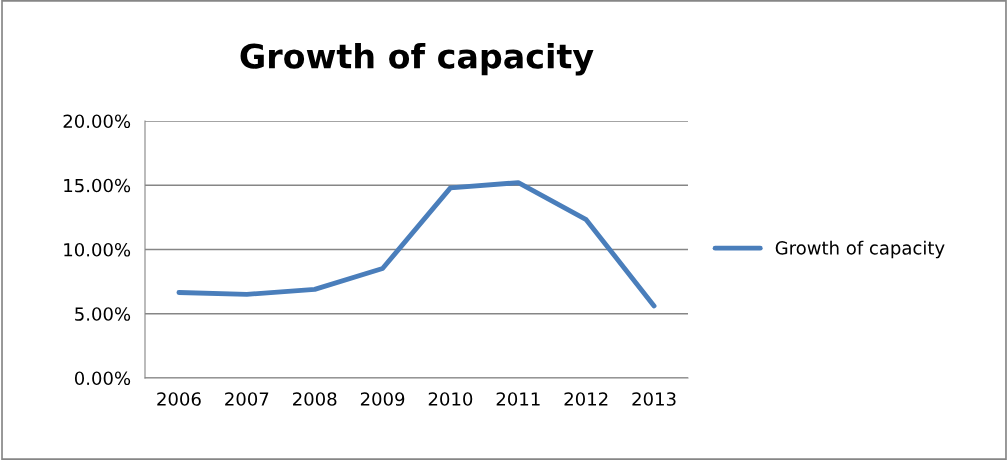 This screenshot has width=1008, height=460. Describe the element at coordinates (247, 399) in the screenshot. I see `x-tick-label: 2007` at that location.